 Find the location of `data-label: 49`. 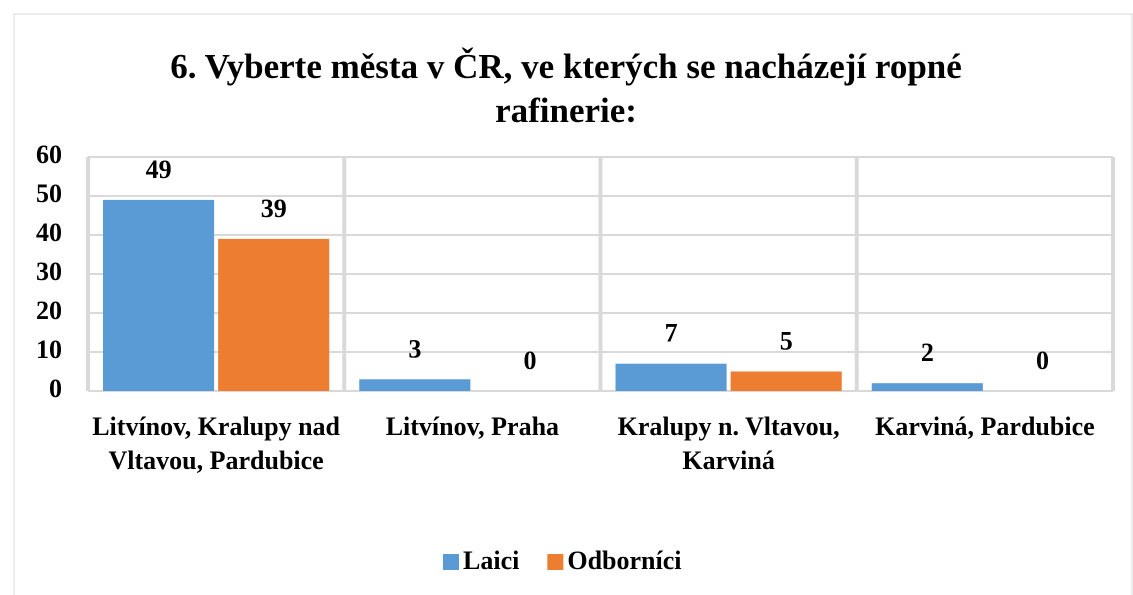

data-label: 49 is located at coordinates (159, 169).